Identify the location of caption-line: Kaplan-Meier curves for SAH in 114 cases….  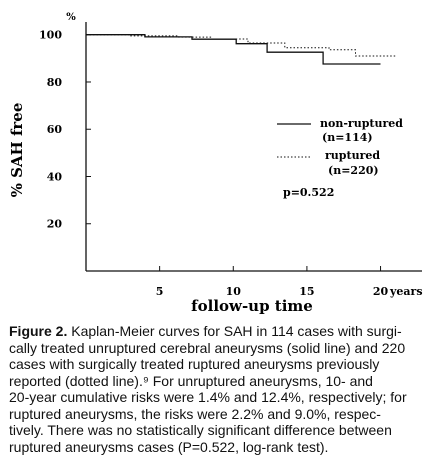
(236, 331).